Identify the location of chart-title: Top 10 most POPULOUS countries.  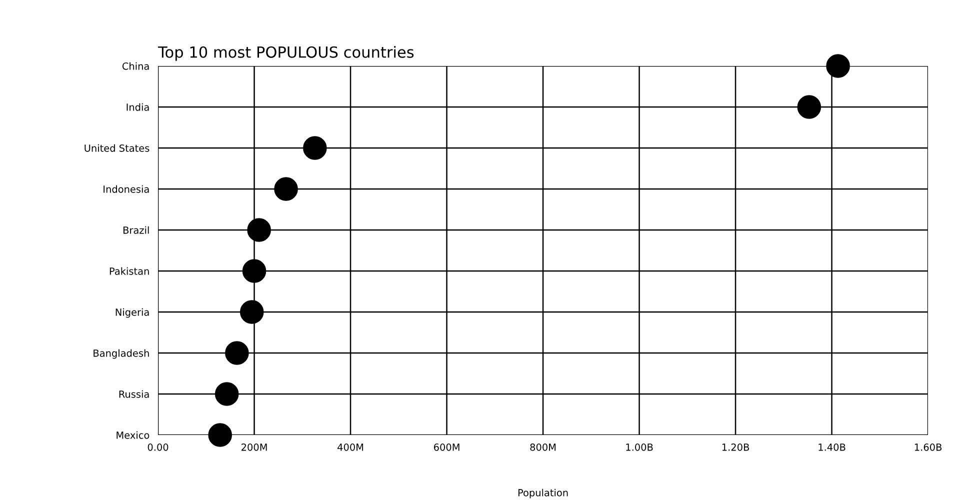
(286, 53).